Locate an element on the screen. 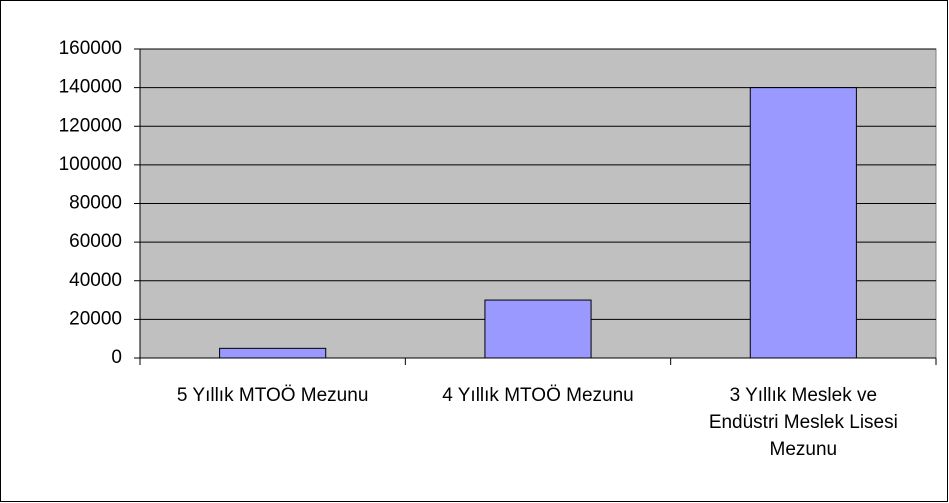  y-tick-label: 60000 is located at coordinates (95, 241).